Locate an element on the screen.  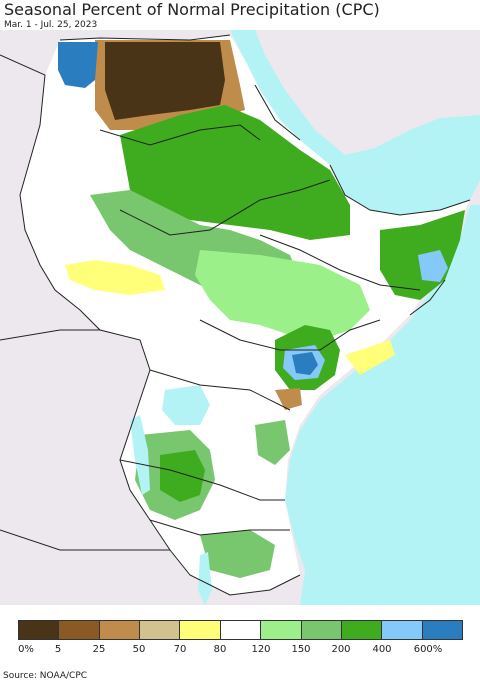
lake-malawi is located at coordinates (205, 578).